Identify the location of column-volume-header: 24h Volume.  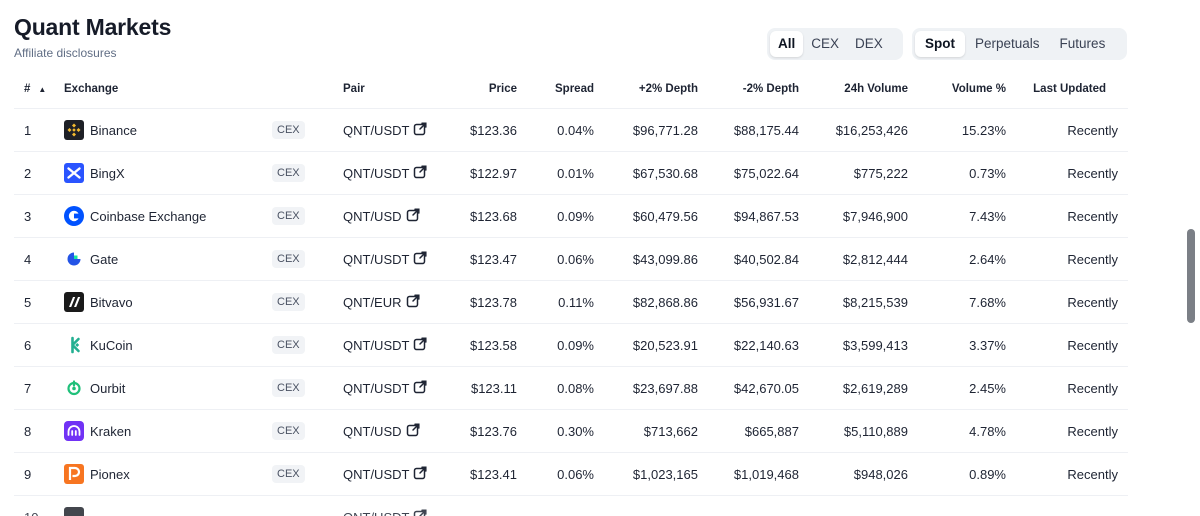
(853, 89).